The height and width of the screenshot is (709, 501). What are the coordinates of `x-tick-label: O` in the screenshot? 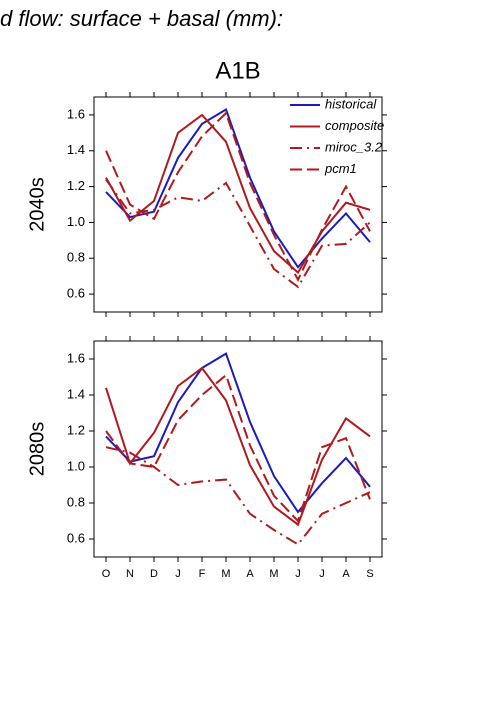 It's located at (106, 574).